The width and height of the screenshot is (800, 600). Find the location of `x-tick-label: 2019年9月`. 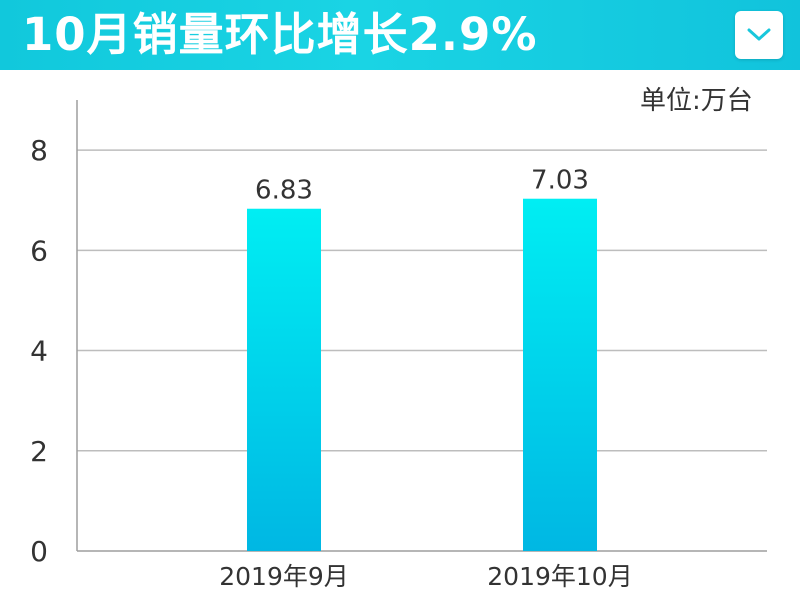

x-tick-label: 2019年9月 is located at coordinates (284, 576).